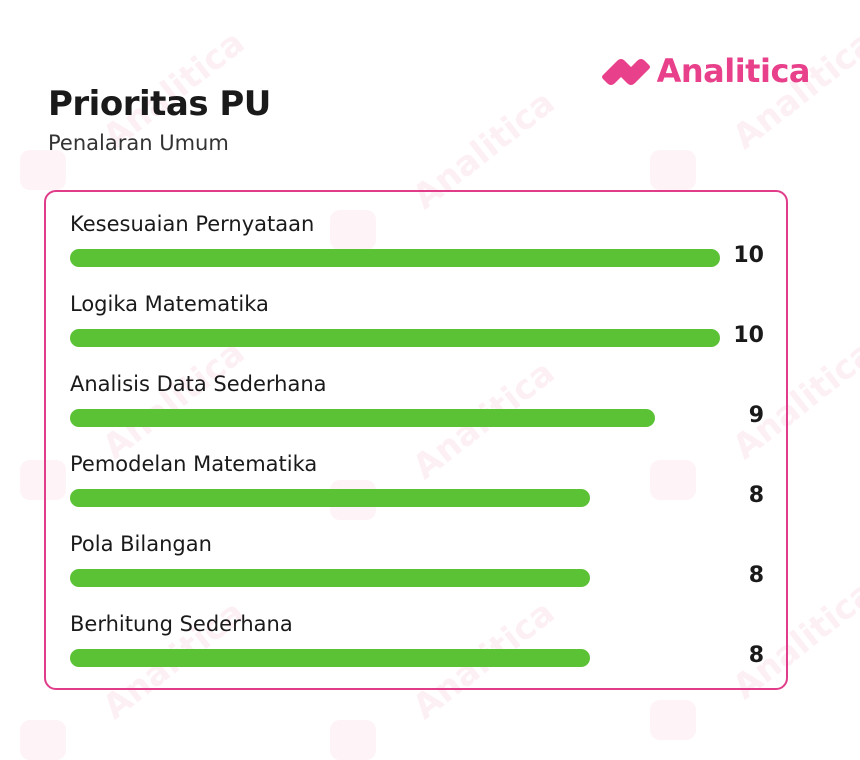 The height and width of the screenshot is (760, 860). Describe the element at coordinates (138, 143) in the screenshot. I see `page-subtitle: Penalaran Umum` at that location.